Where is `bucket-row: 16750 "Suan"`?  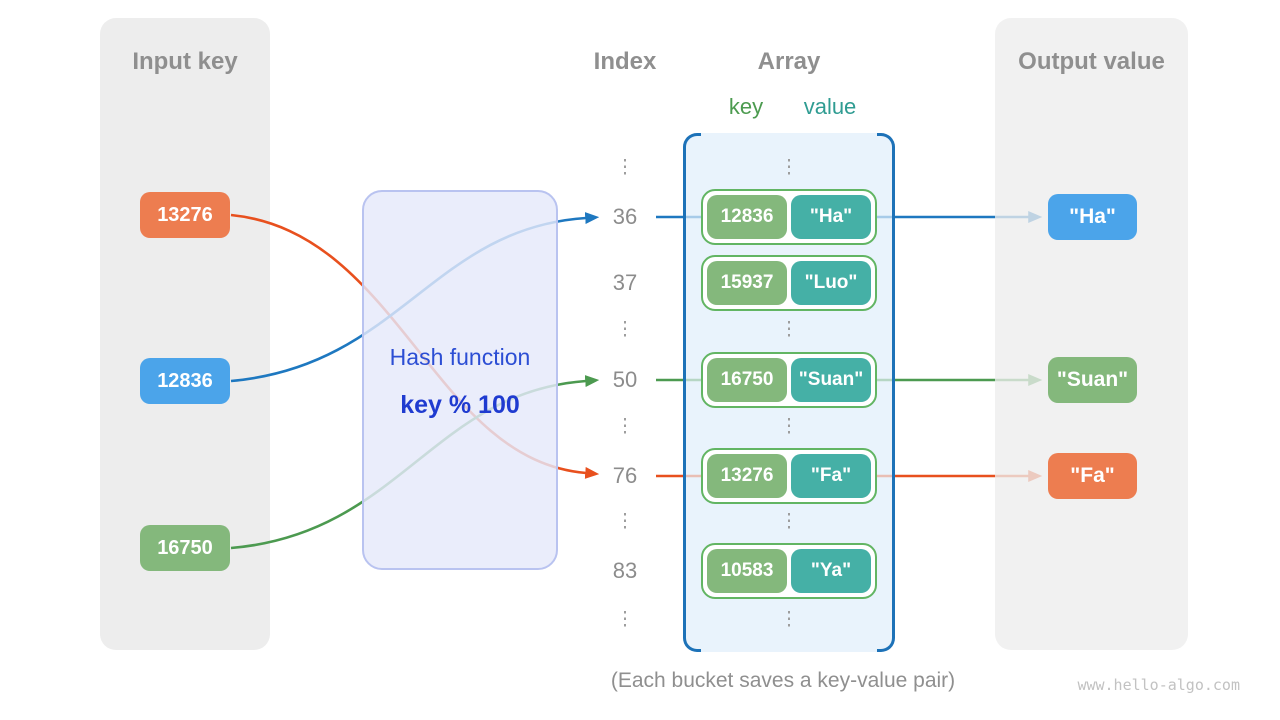
bucket-row: 16750 "Suan" is located at coordinates (789, 380).